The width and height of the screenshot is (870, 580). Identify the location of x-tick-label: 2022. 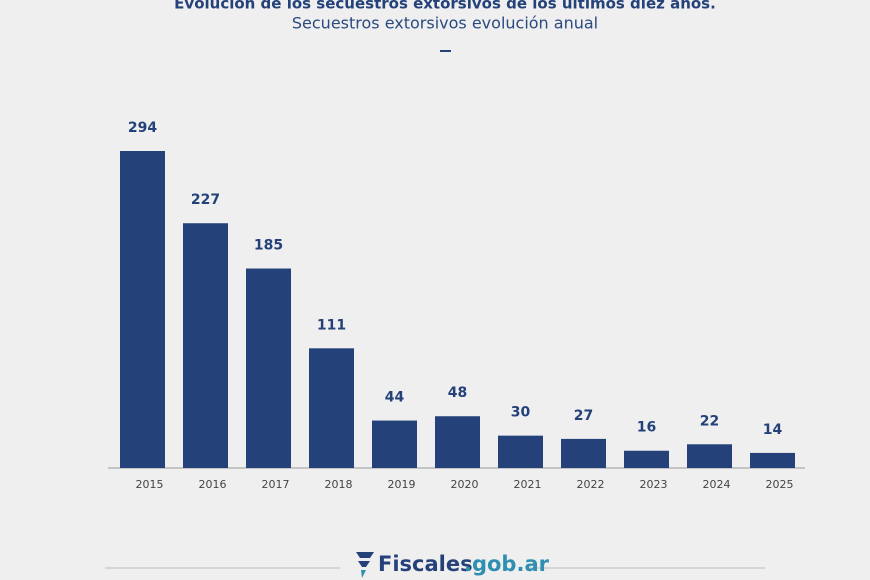
(591, 484).